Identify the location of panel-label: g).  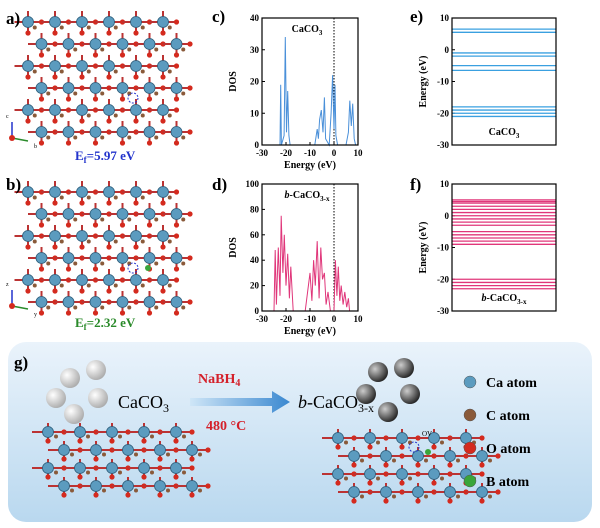
(21, 362).